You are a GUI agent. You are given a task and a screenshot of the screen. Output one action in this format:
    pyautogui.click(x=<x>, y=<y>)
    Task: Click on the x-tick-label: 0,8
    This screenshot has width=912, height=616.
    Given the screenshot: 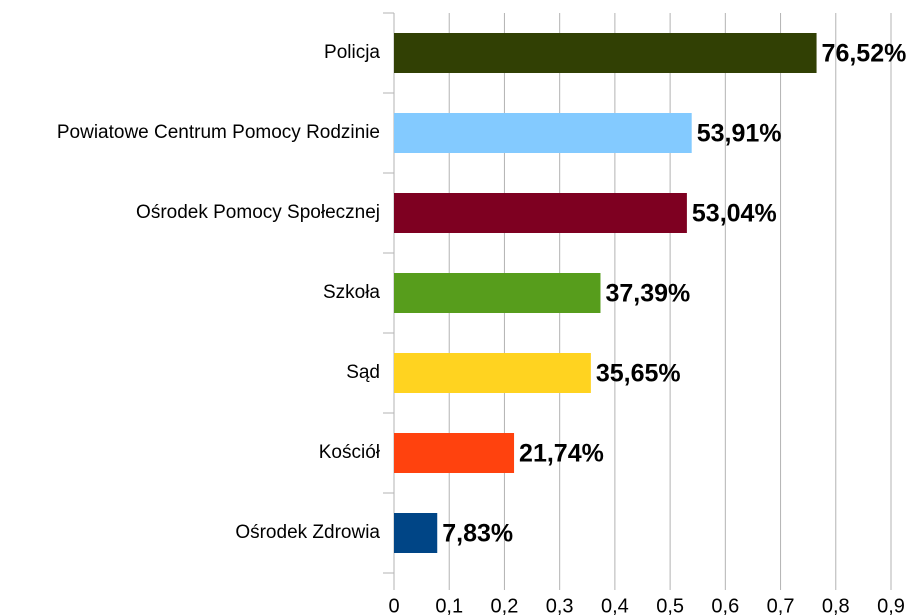 What is the action you would take?
    pyautogui.click(x=836, y=605)
    